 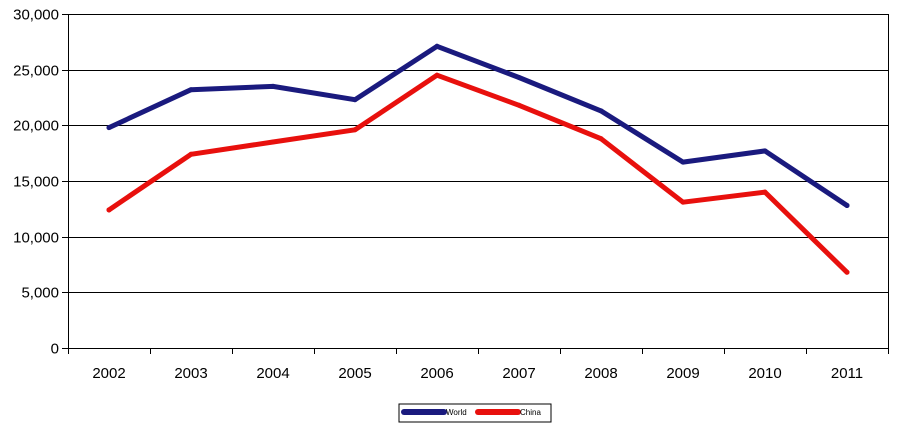 I want to click on x-tick-label: 2007, so click(x=518, y=373).